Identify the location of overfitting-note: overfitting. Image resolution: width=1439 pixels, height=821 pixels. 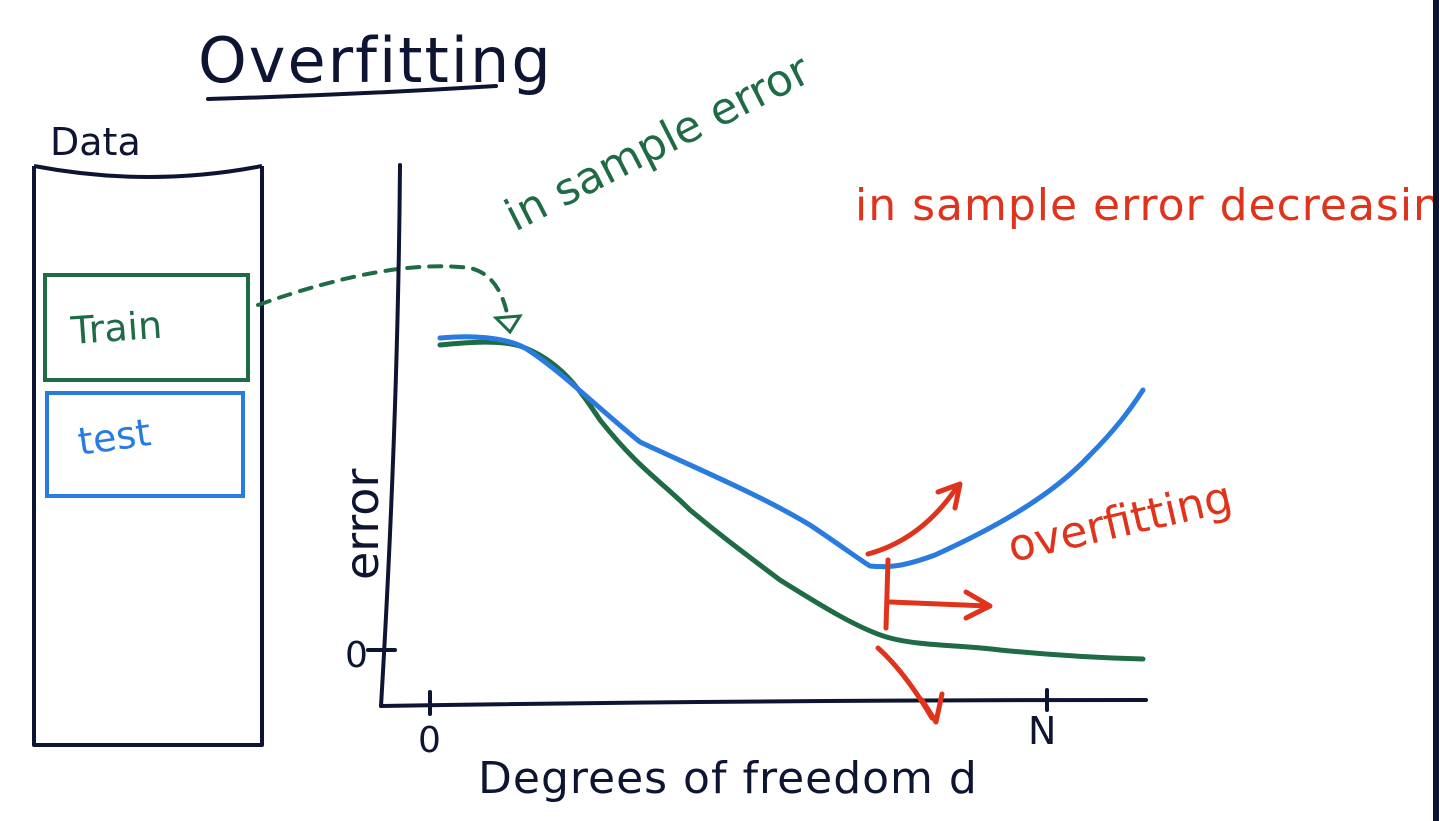
(1120, 522).